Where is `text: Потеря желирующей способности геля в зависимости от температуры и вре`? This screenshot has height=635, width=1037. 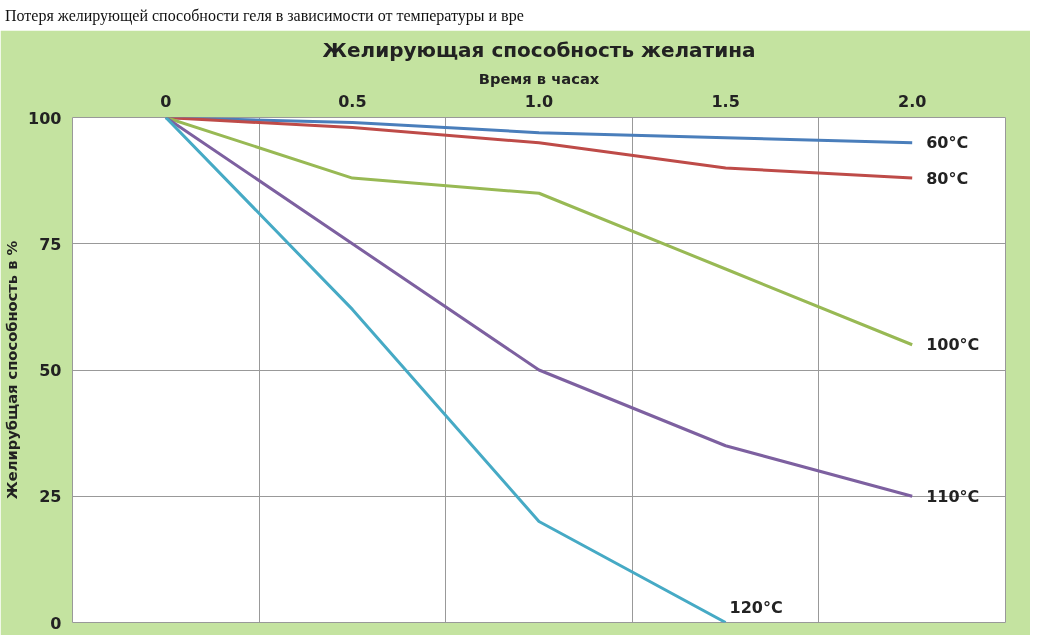
text: Потеря желирующей способности геля в зависимости от температуры и вре is located at coordinates (264, 16).